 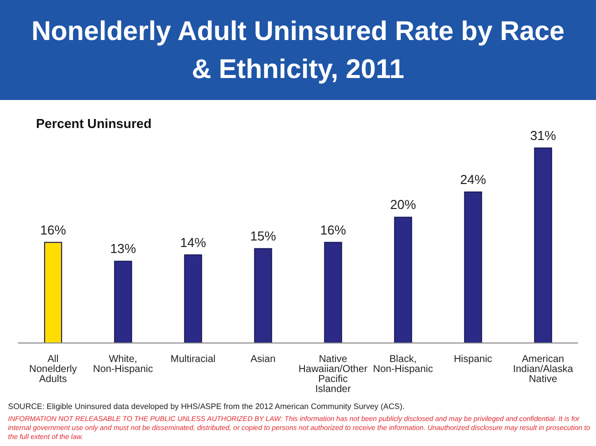 What do you see at coordinates (207, 406) in the screenshot?
I see `source-note: SOURCE: Eligible Uninsured data developed by HHS/ASPE from the 2012 American Community Survey (ACS).` at bounding box center [207, 406].